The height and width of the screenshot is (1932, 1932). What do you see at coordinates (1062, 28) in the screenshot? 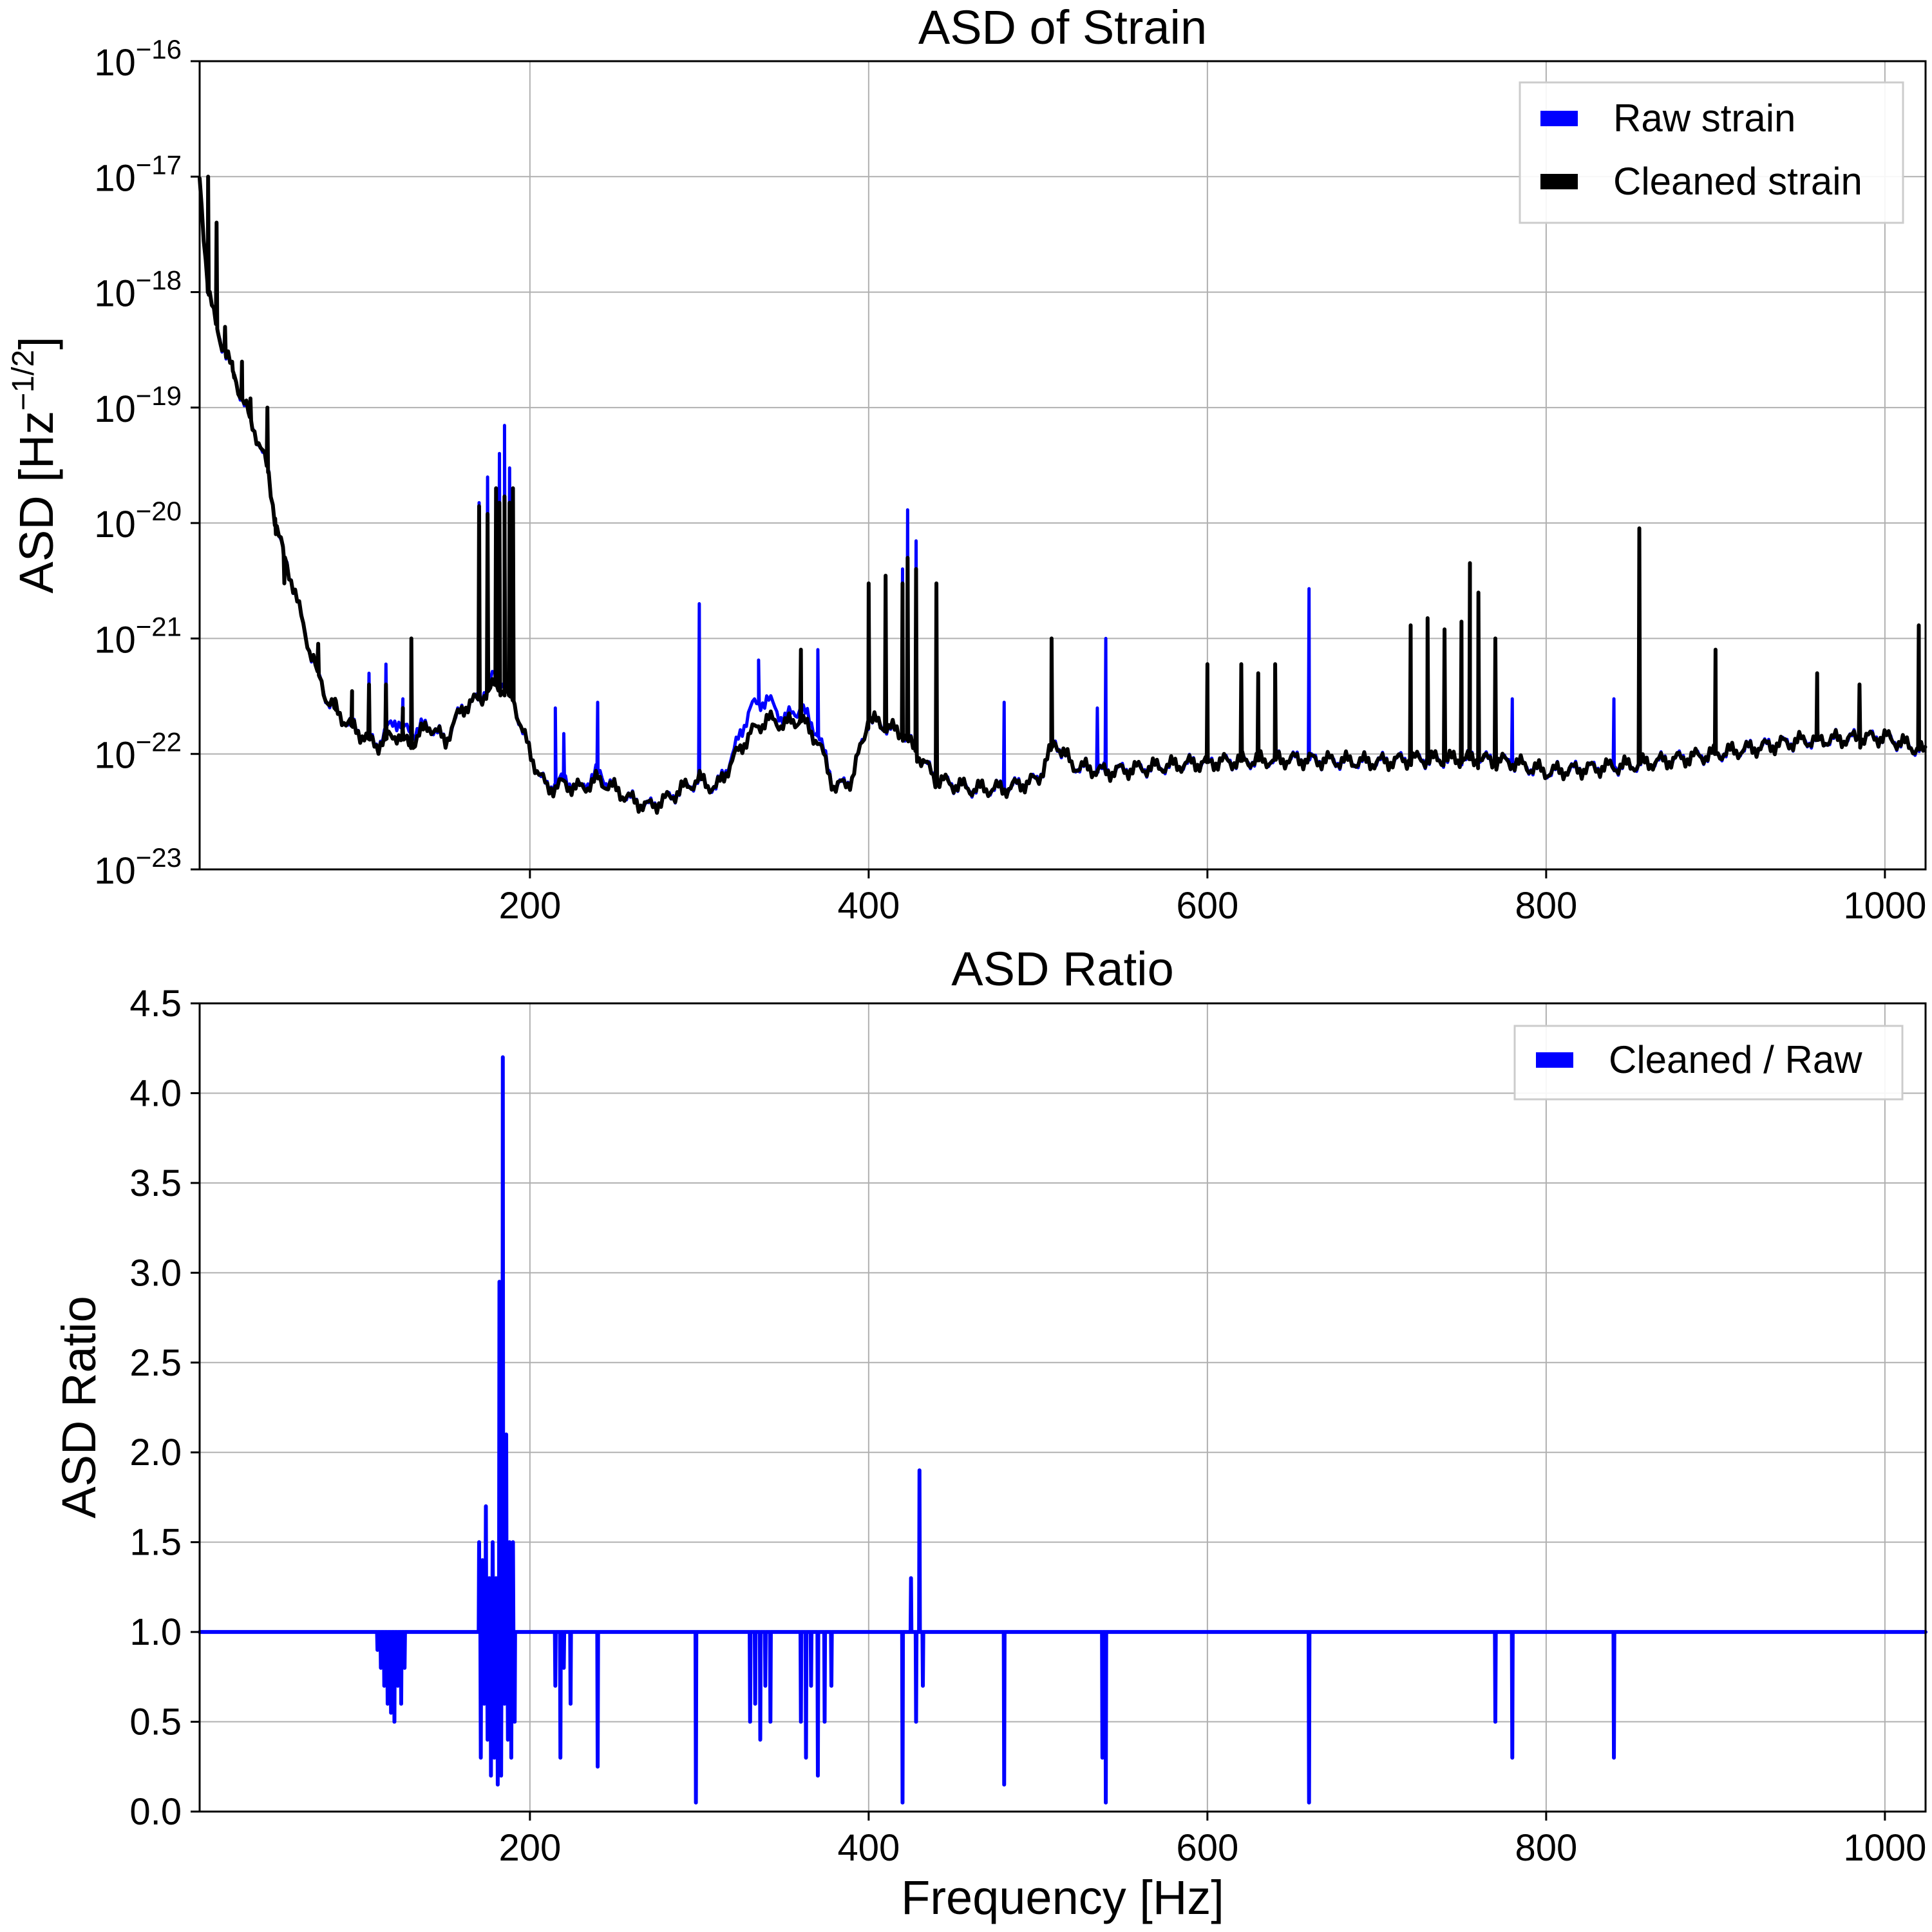
I see `top-chart-title: ASD of Strain` at bounding box center [1062, 28].